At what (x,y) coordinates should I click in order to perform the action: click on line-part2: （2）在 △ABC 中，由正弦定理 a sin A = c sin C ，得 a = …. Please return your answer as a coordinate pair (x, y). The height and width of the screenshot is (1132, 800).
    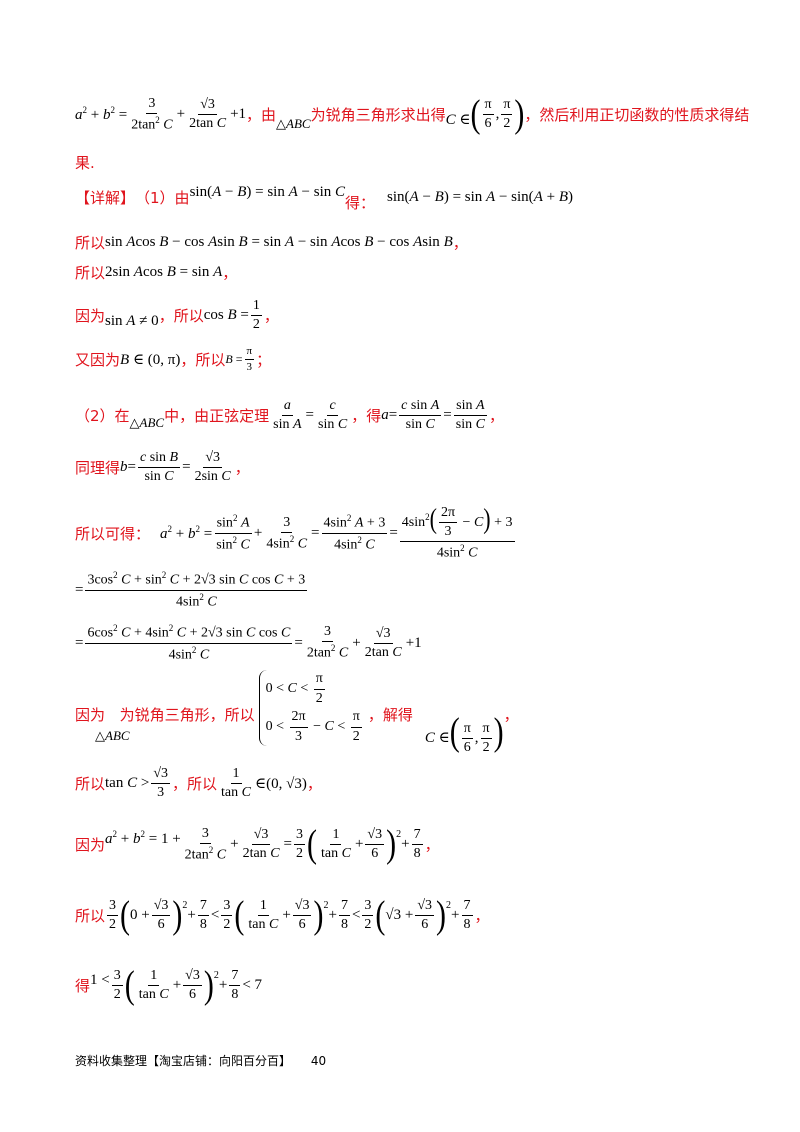
    Looking at the image, I should click on (289, 415).